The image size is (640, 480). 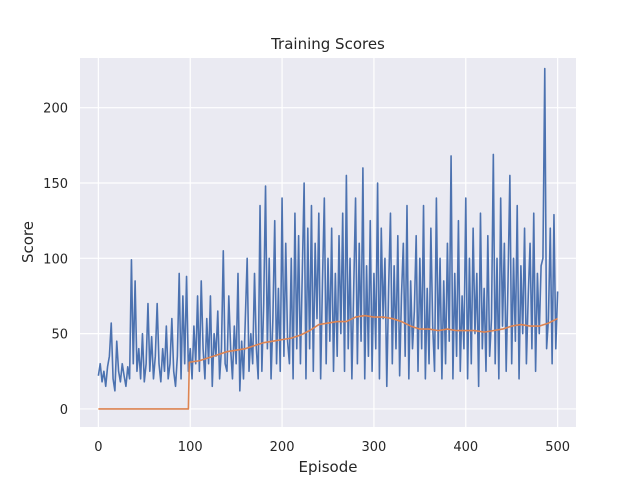 I want to click on x-tick-label: 500, so click(x=557, y=447).